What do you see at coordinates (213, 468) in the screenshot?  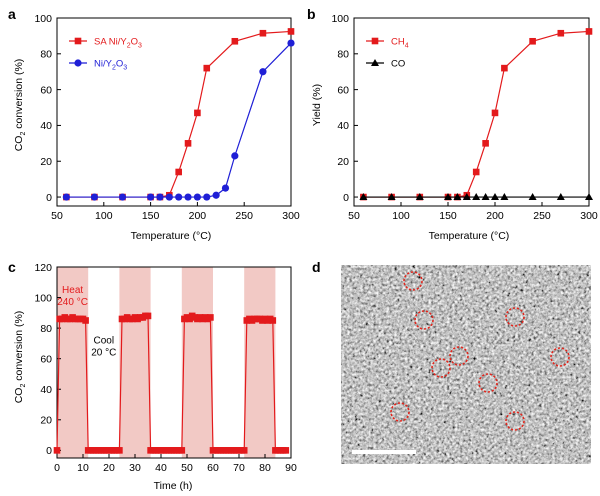 I see `x-tick-label: 60` at bounding box center [213, 468].